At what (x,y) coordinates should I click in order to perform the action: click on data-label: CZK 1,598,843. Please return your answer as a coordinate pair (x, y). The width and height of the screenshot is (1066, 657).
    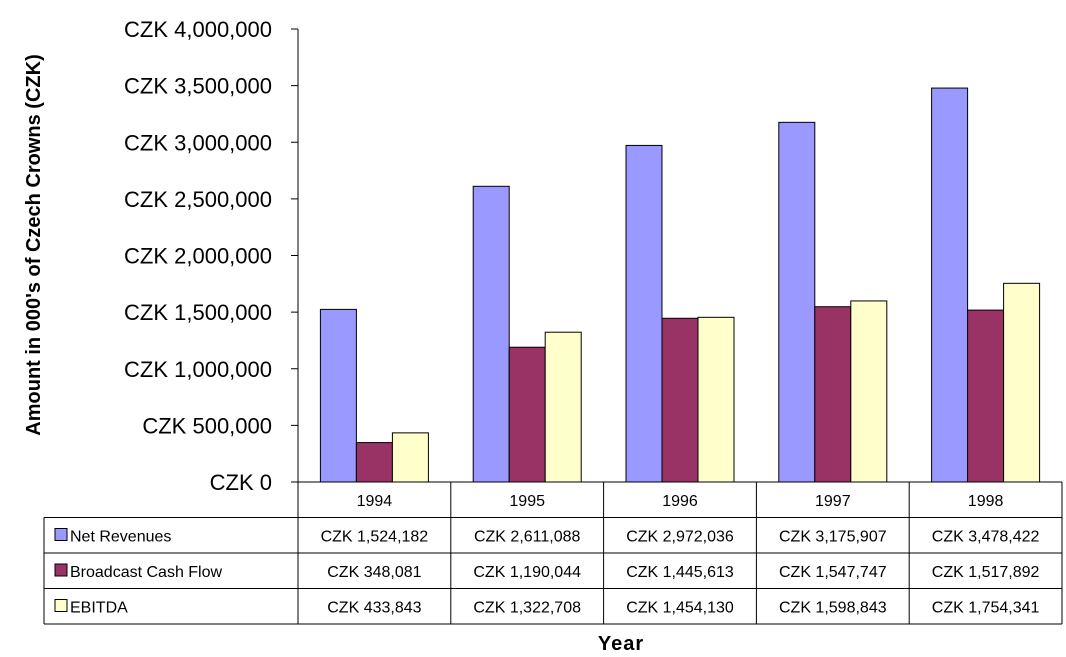
    Looking at the image, I should click on (833, 608).